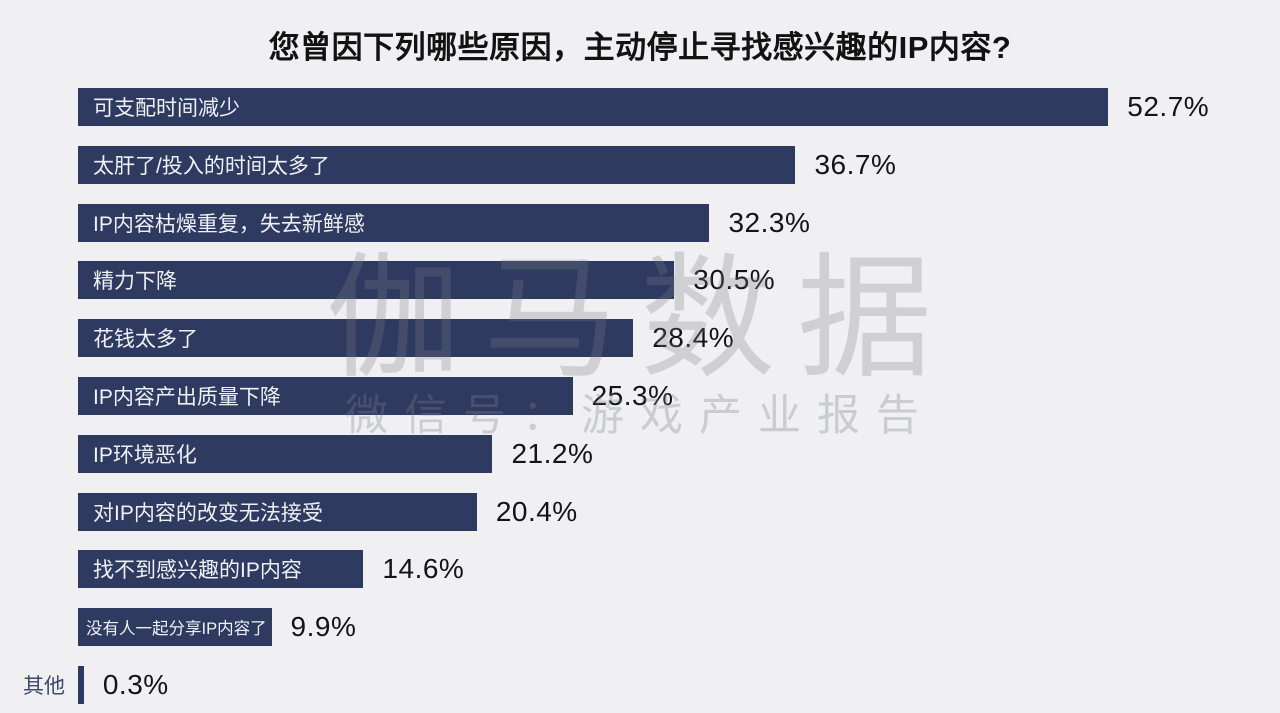  What do you see at coordinates (640, 684) in the screenshot?
I see `bar-row: 其他 0.3%` at bounding box center [640, 684].